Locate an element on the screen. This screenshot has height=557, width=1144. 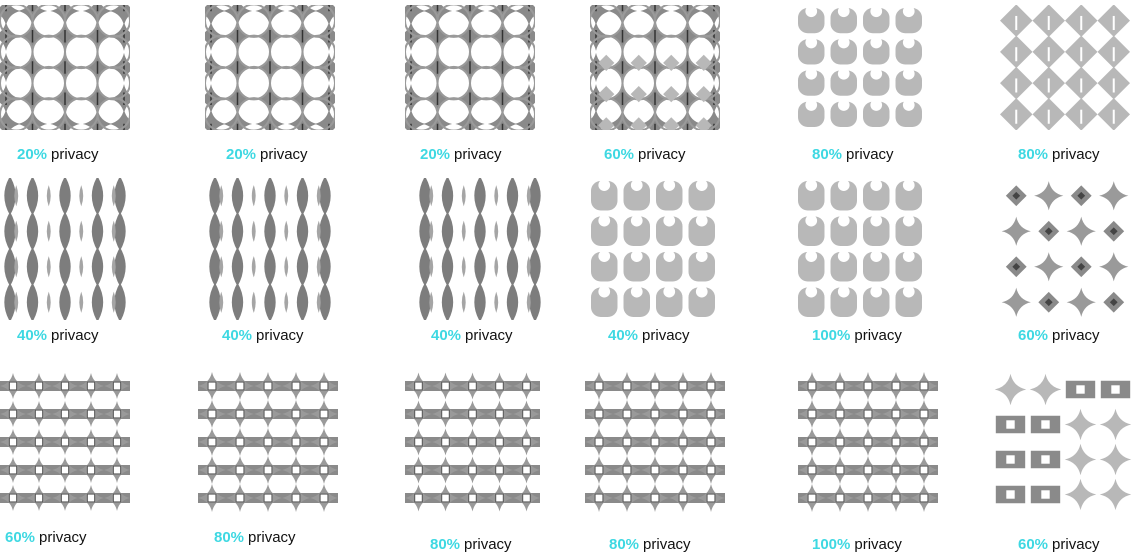
pattern-tile-r3-c6 is located at coordinates (1063, 442).